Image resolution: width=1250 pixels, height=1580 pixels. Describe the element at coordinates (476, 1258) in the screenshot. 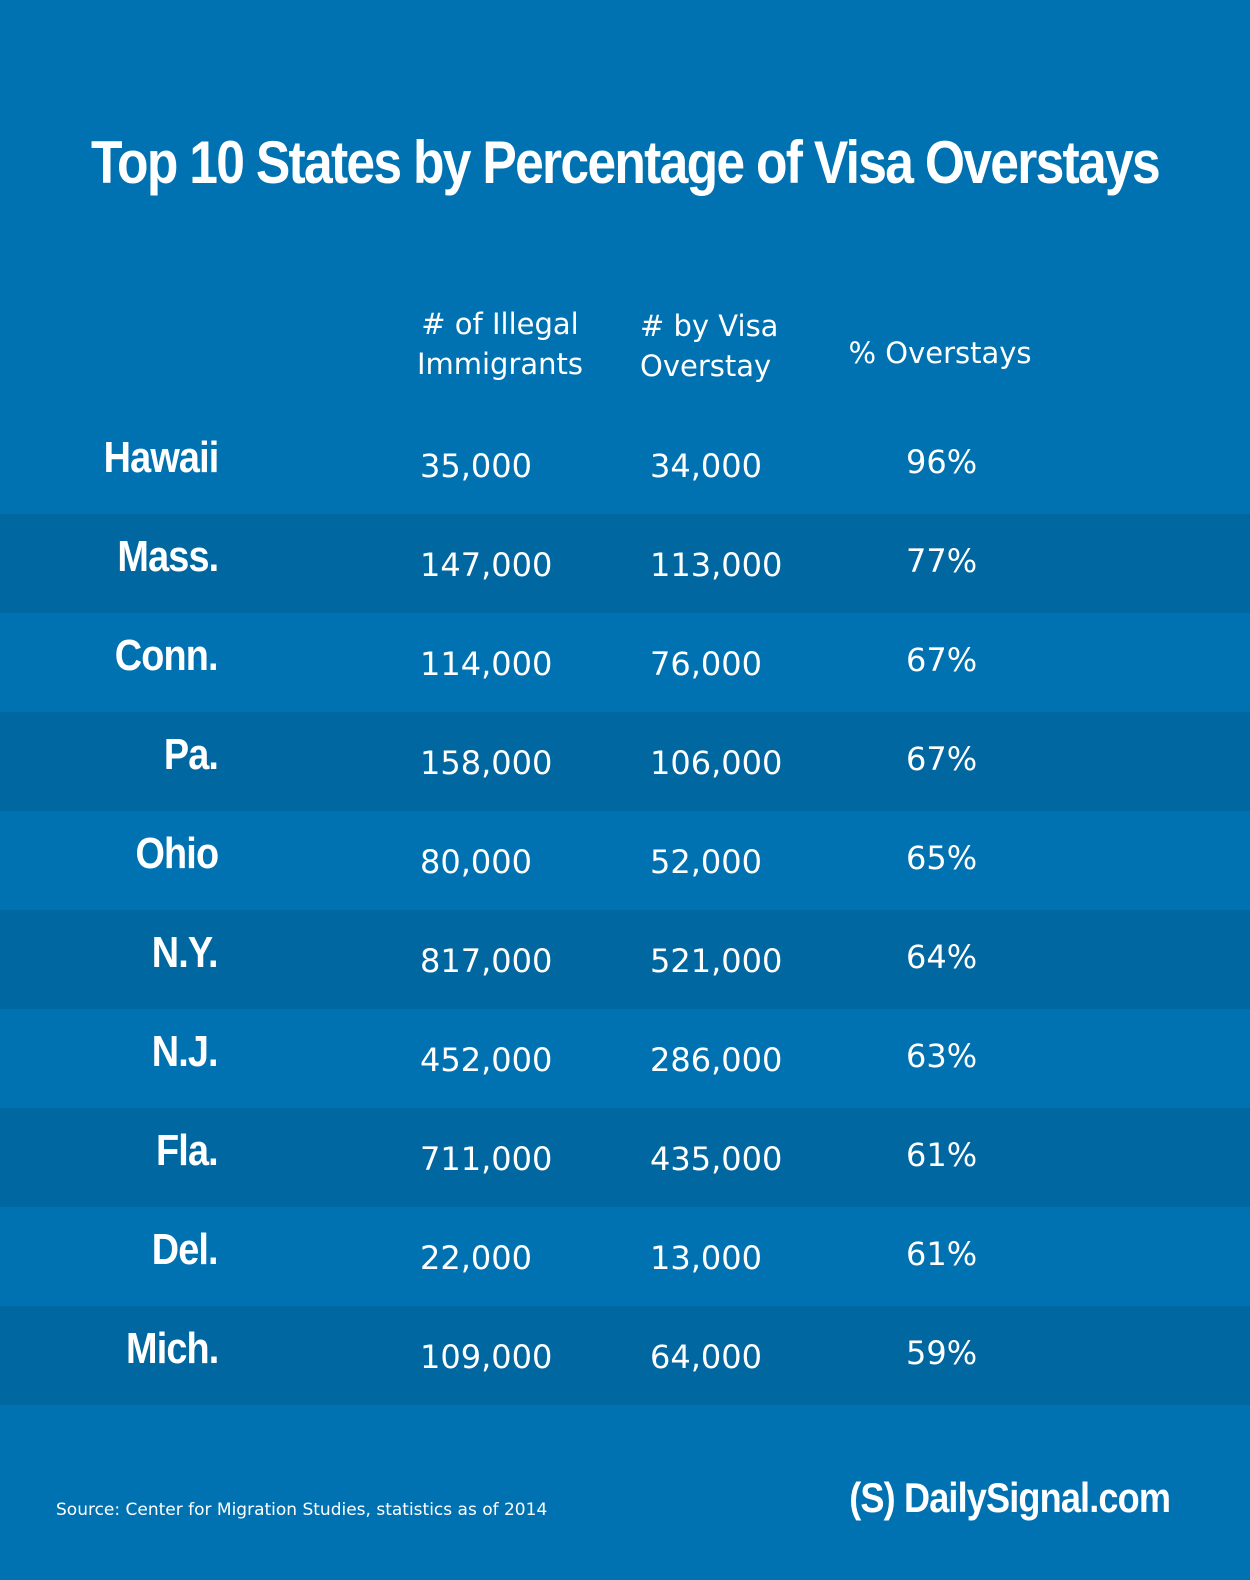

I see `illegal-immigrants-value: 22,000` at that location.